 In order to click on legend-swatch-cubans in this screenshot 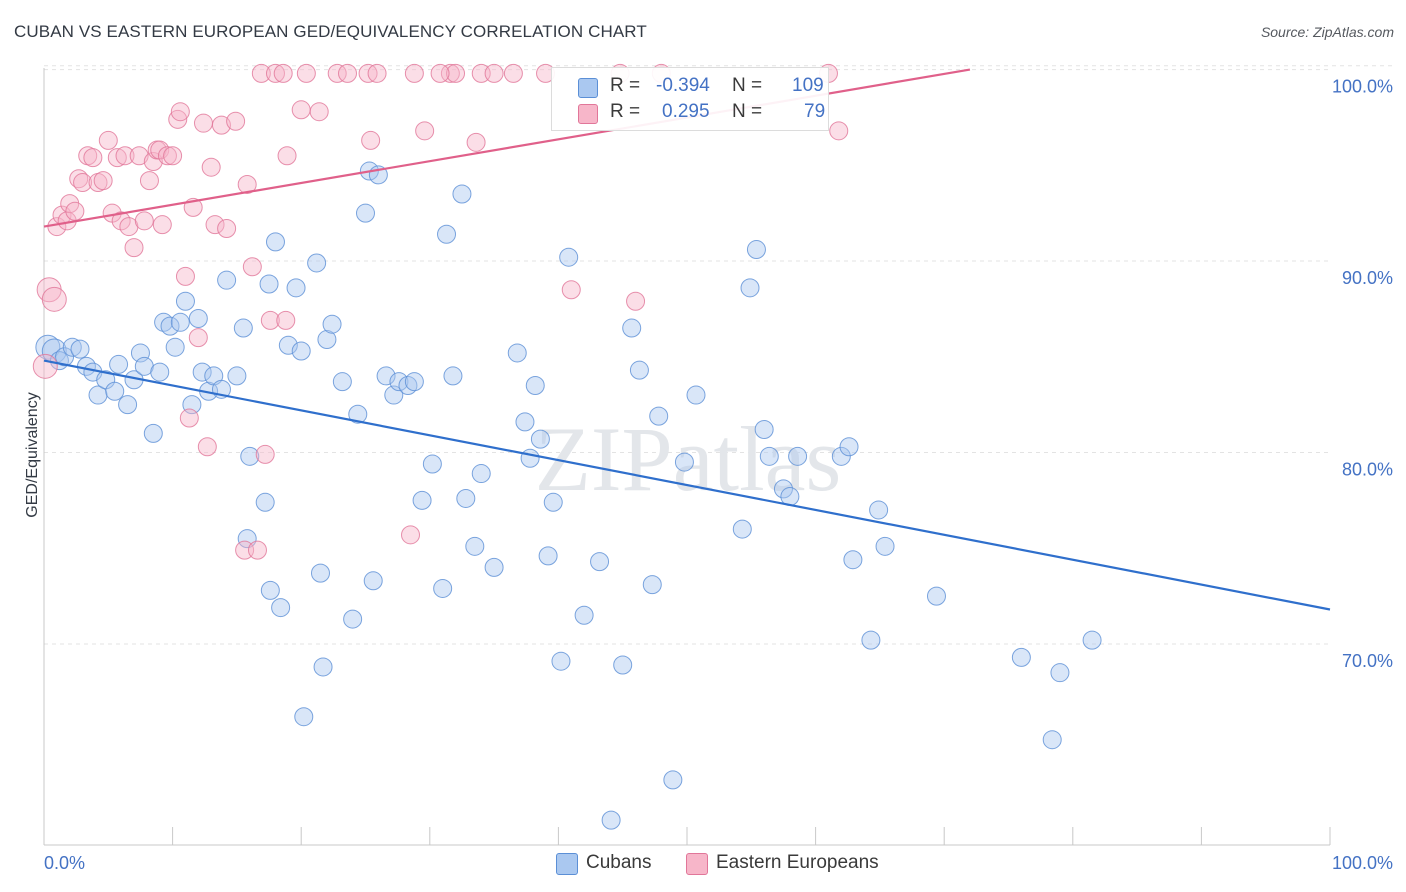, I will do `click(588, 88)`.